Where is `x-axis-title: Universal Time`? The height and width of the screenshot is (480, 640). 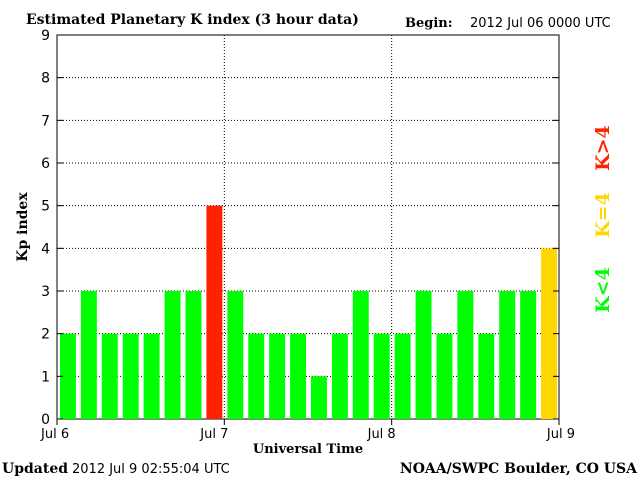 x-axis-title: Universal Time is located at coordinates (308, 449).